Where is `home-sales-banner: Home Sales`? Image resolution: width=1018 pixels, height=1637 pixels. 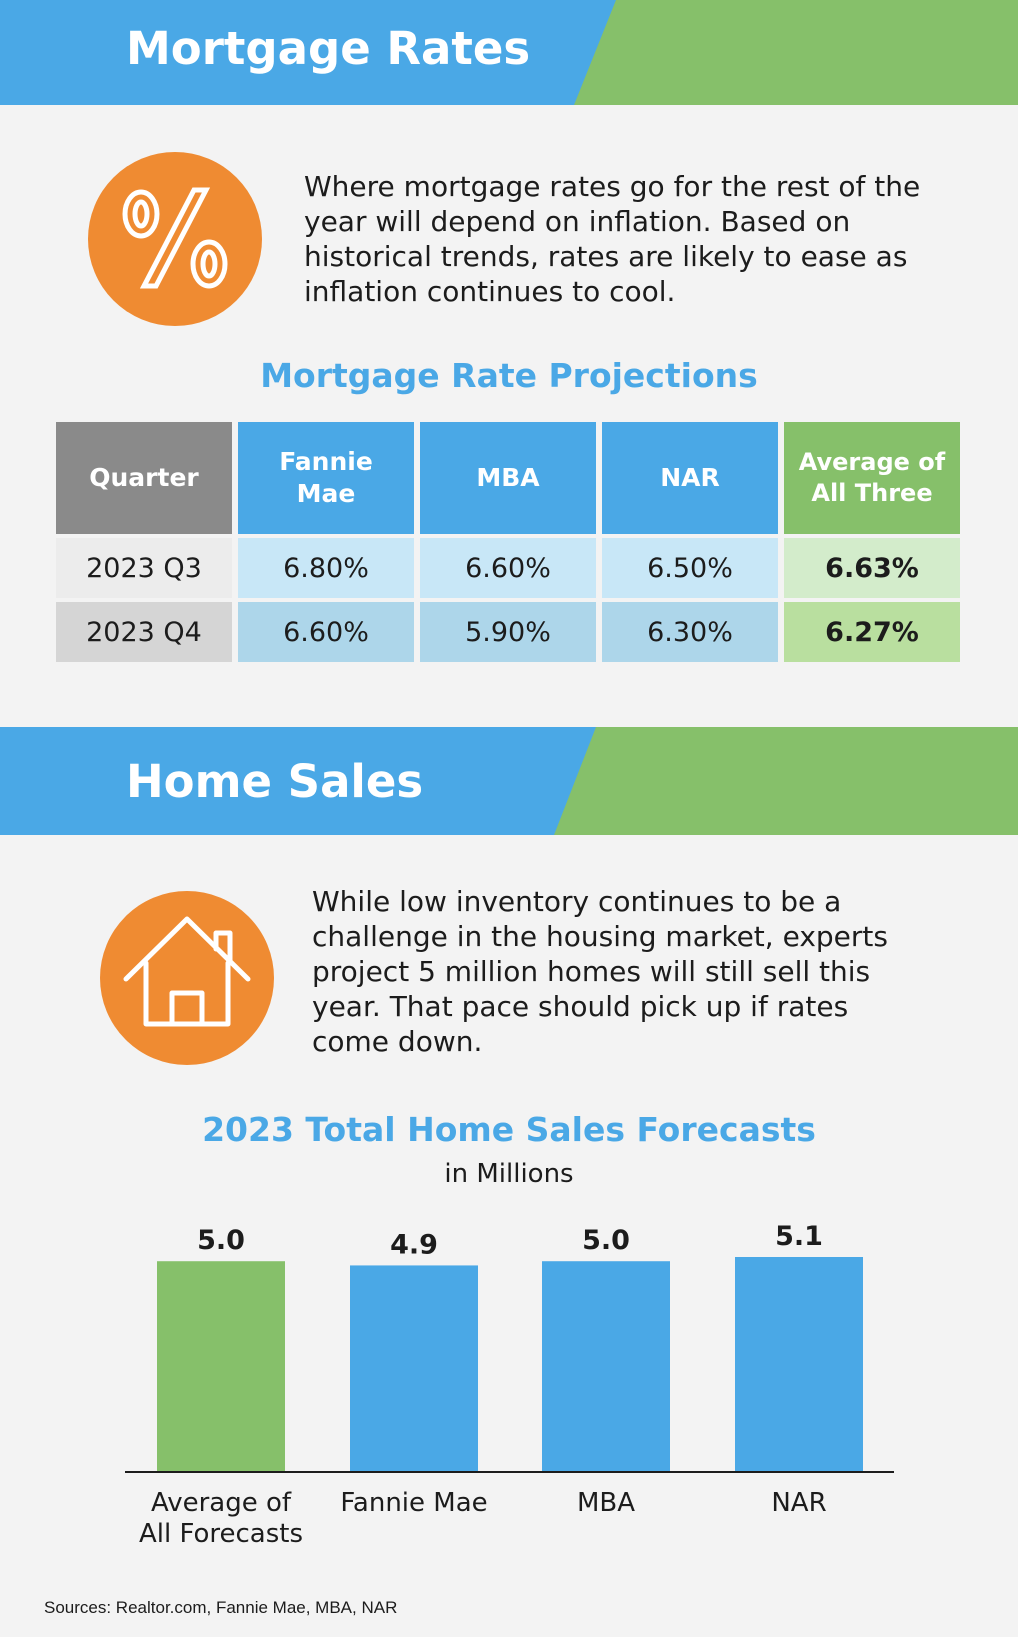
home-sales-banner: Home Sales is located at coordinates (509, 781).